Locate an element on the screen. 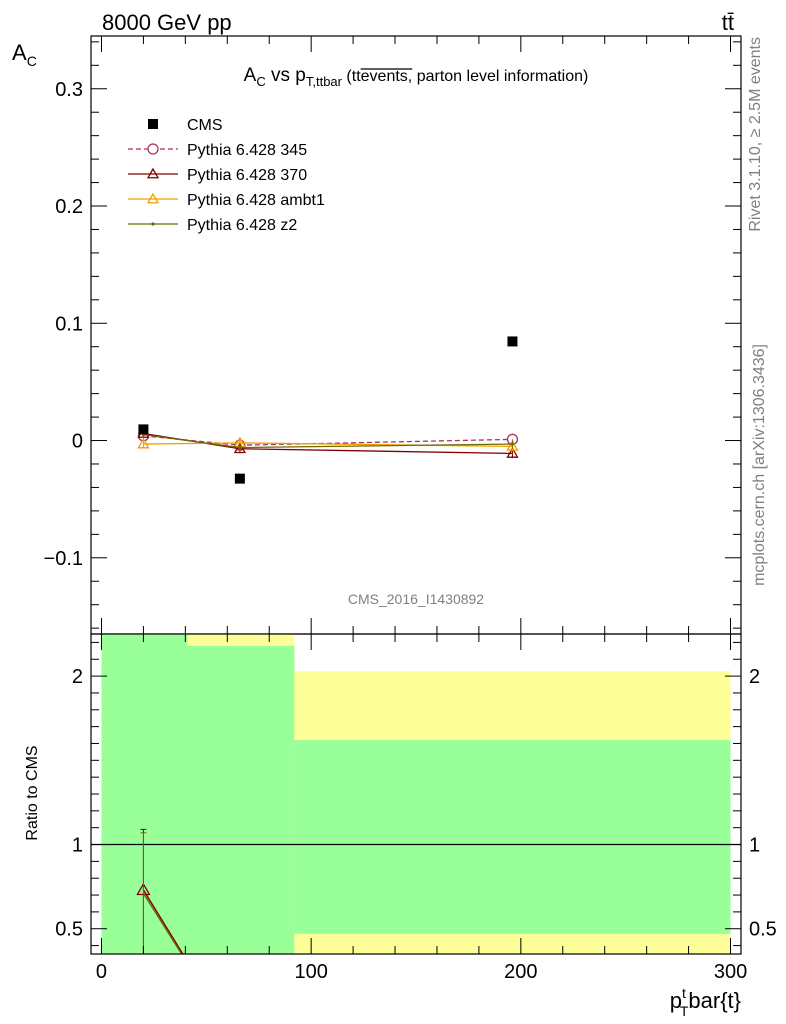 The width and height of the screenshot is (786, 1024). xlabel: pt Tbar{t} is located at coordinates (705, 1002).